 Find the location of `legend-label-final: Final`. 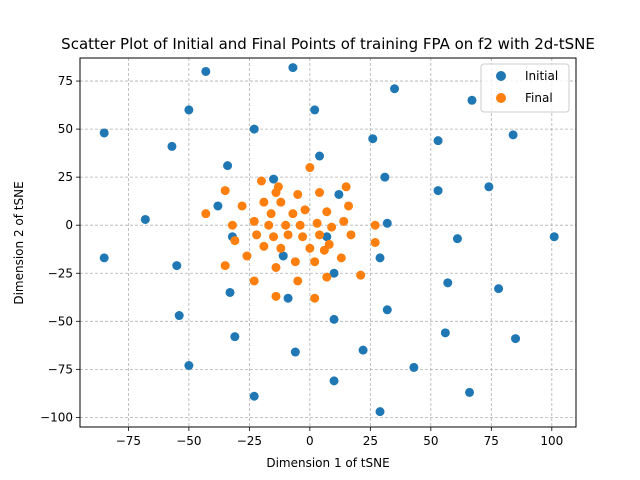

legend-label-final: Final is located at coordinates (539, 98).